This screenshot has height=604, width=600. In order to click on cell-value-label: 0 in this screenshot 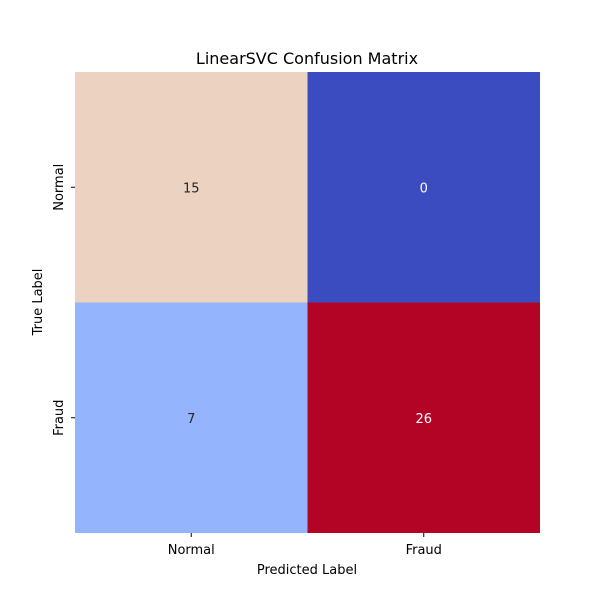, I will do `click(424, 188)`.